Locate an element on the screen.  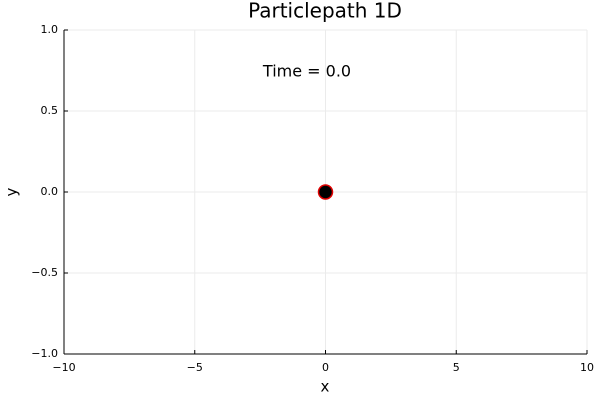
x-axis-label: x is located at coordinates (325, 387).